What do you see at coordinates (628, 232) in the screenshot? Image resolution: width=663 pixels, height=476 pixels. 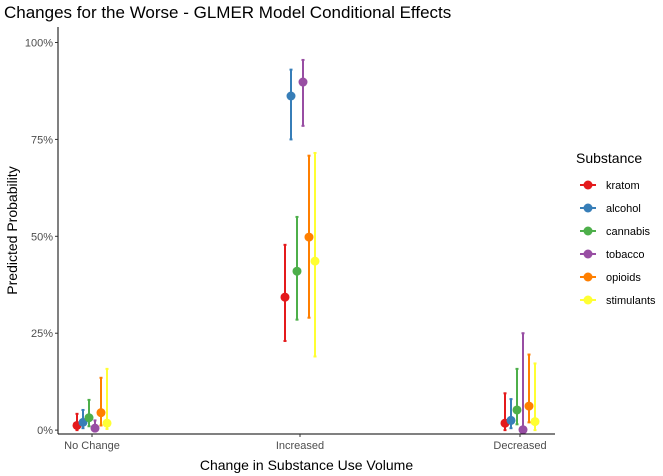 I see `legend-label: cannabis` at bounding box center [628, 232].